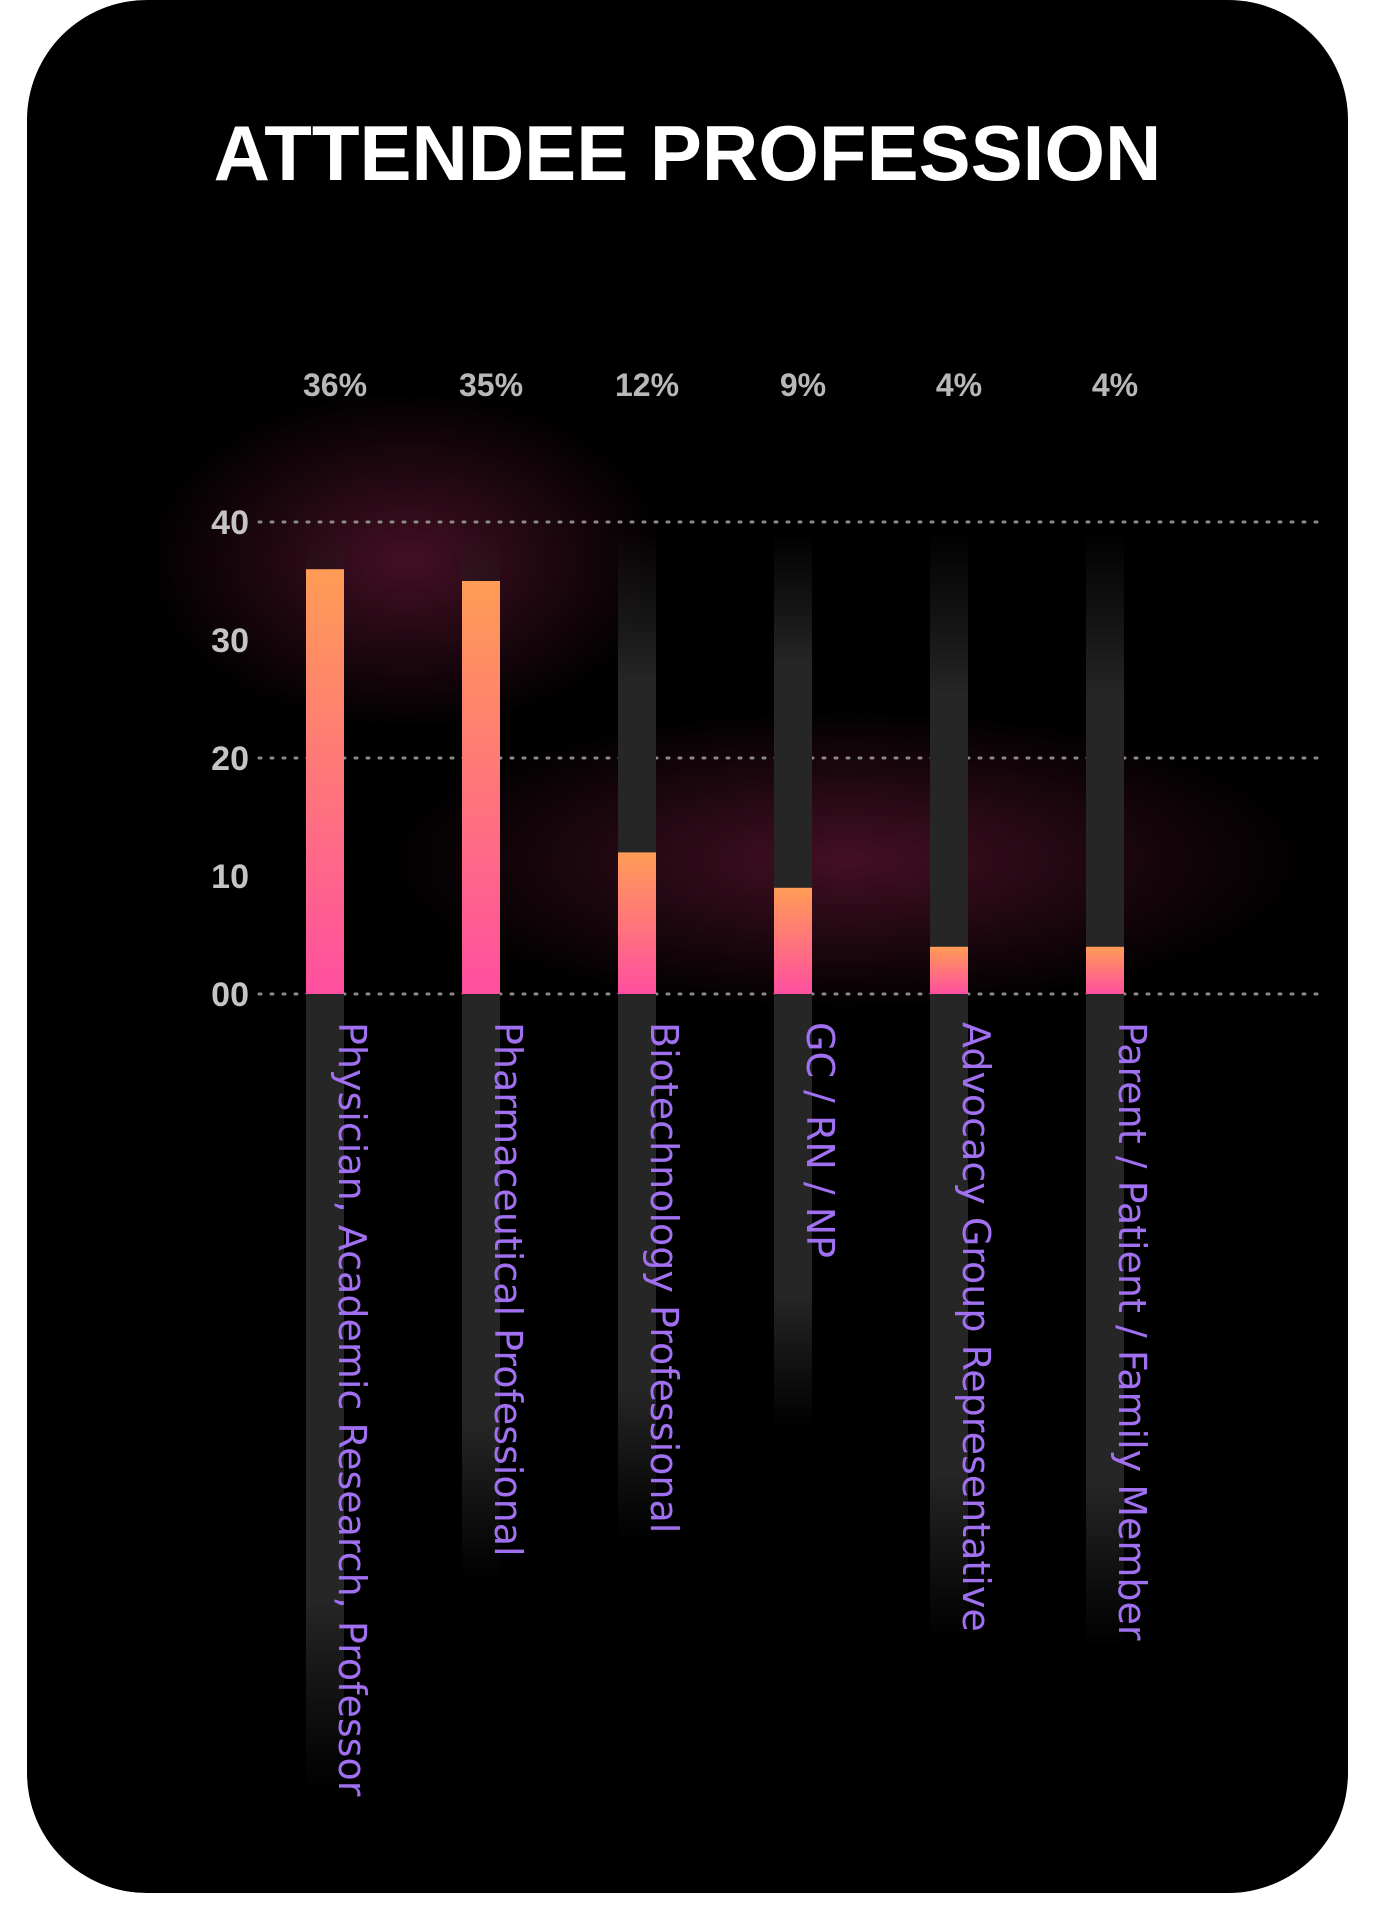 The height and width of the screenshot is (1920, 1377). Describe the element at coordinates (1132, 1331) in the screenshot. I see `category-label: Parent / Patient / Family Member` at that location.